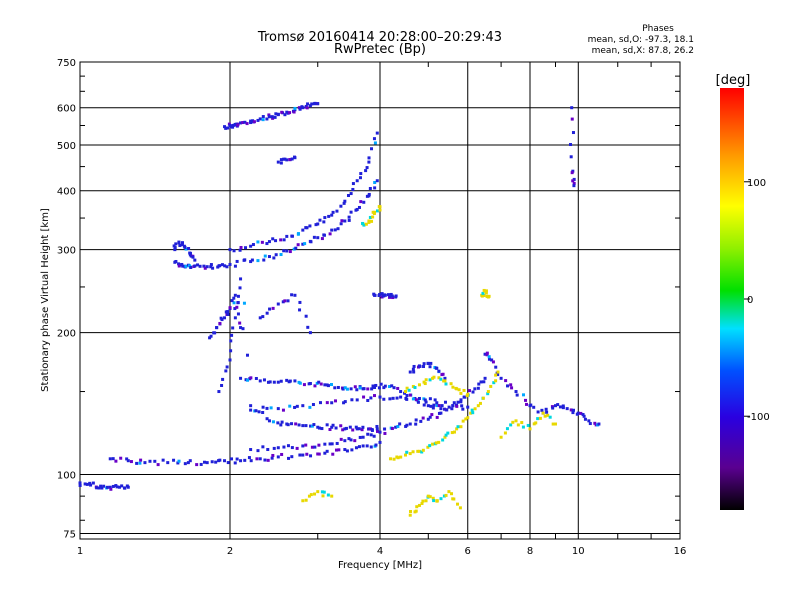  I want to click on x-axis-label: Frequency [MHz], so click(380, 565).